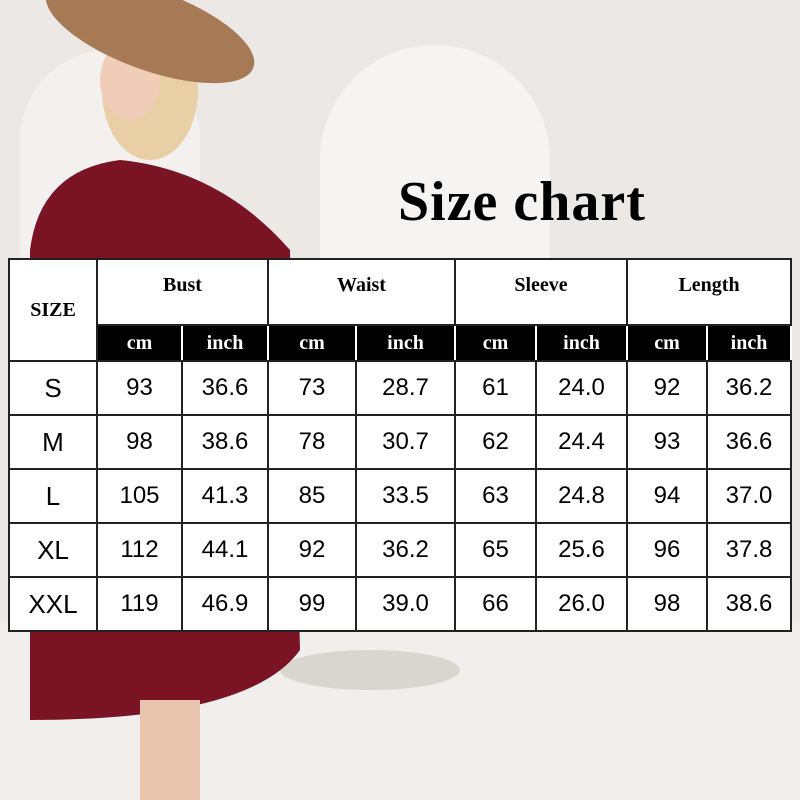 Image resolution: width=800 pixels, height=800 pixels. What do you see at coordinates (370, 670) in the screenshot?
I see `chair` at bounding box center [370, 670].